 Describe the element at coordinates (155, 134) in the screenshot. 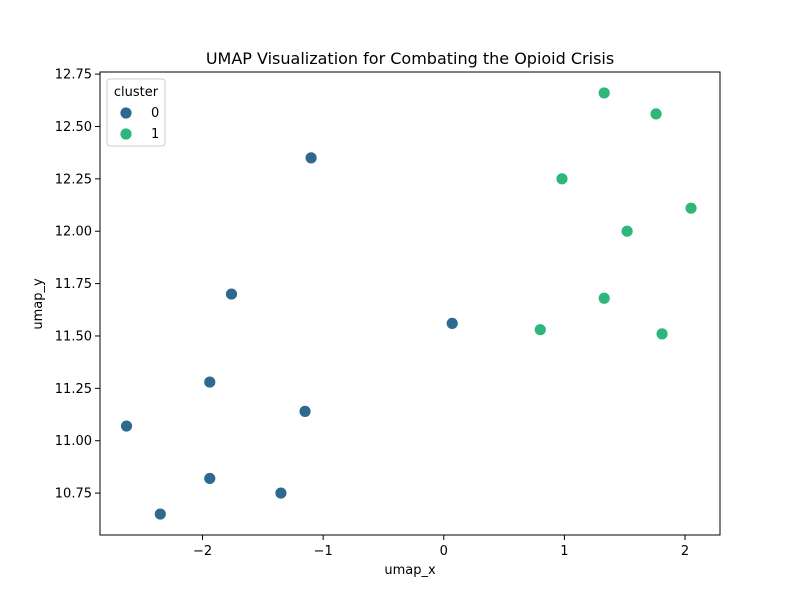

I see `legend-label: 1` at that location.